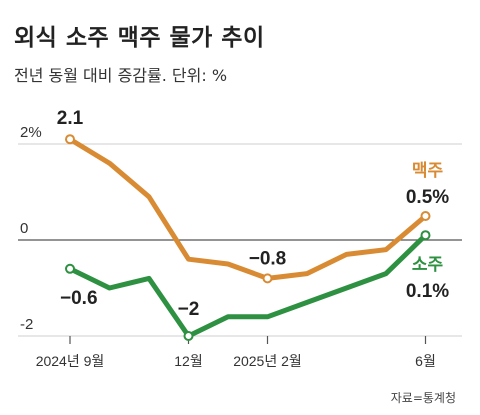  What do you see at coordinates (427, 291) in the screenshot?
I see `series-end-value: 0.1%` at bounding box center [427, 291].